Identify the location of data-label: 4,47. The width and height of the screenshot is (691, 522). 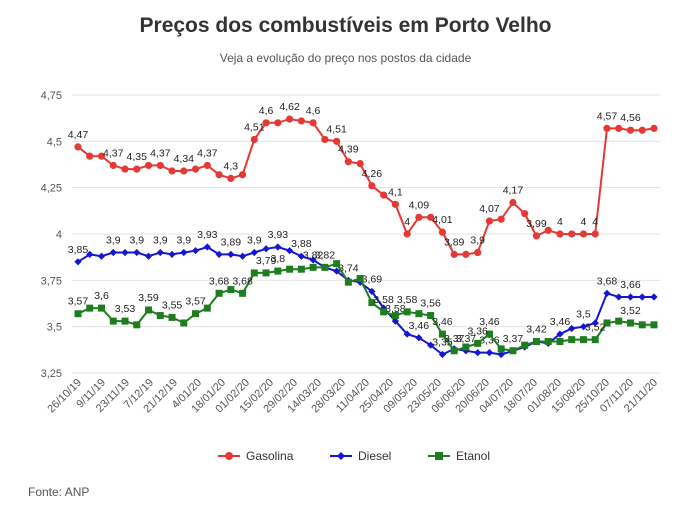
(78, 135).